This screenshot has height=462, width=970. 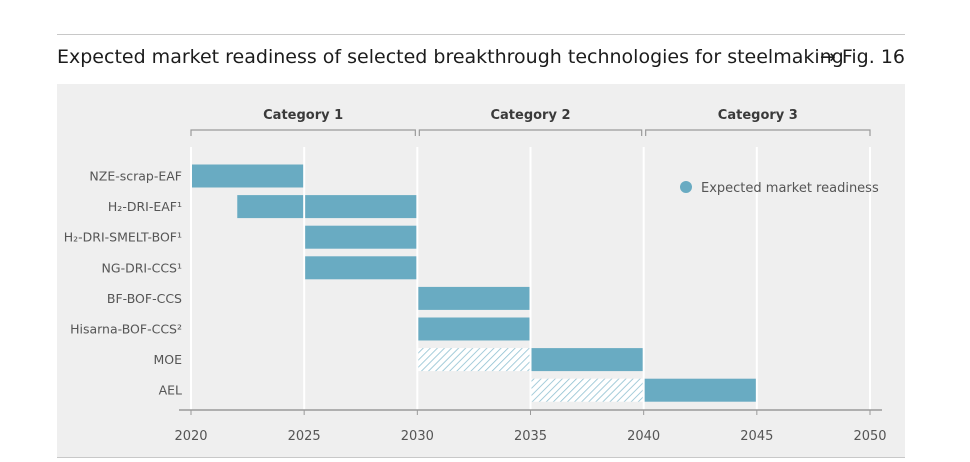 What do you see at coordinates (190, 436) in the screenshot?
I see `x-tick-label-2020: 2020` at bounding box center [190, 436].